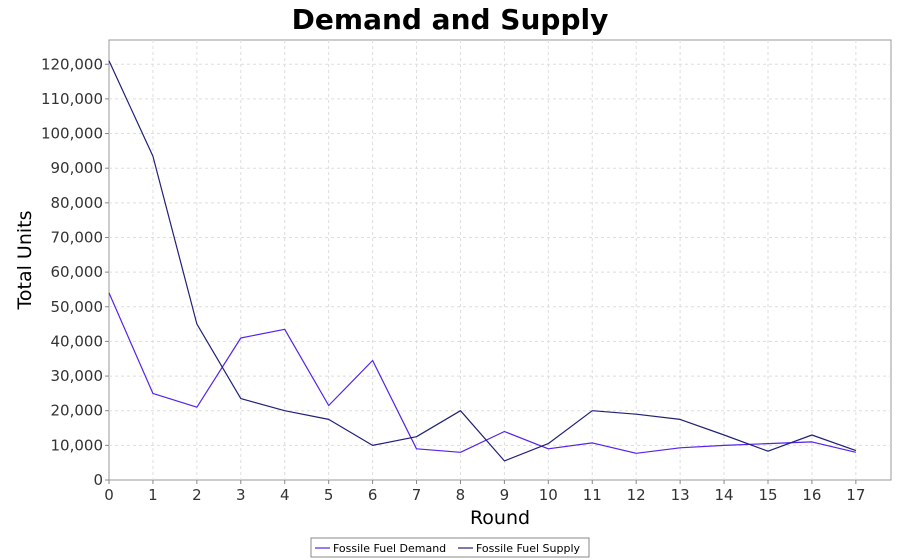  Describe the element at coordinates (767, 495) in the screenshot. I see `x-tick-label: 15` at that location.